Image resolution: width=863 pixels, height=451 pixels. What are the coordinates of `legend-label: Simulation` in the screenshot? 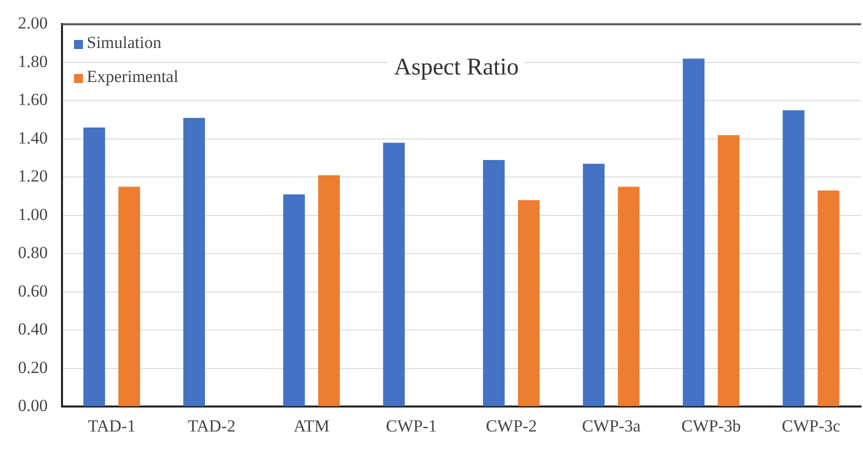 It's located at (124, 43).